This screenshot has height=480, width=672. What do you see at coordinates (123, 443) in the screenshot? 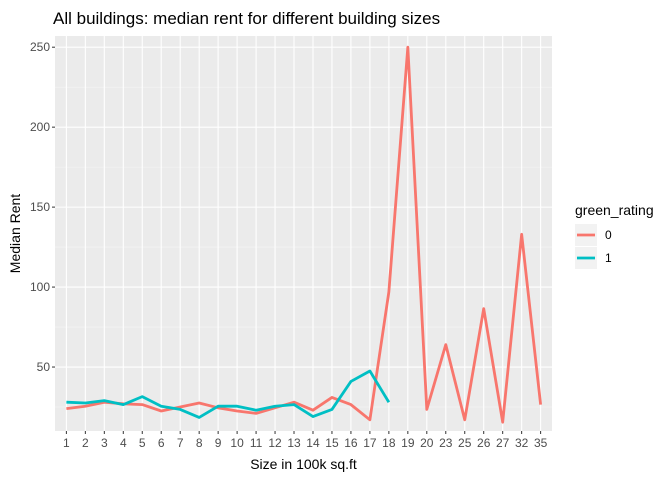
I see `x-tick-label: 4` at bounding box center [123, 443].